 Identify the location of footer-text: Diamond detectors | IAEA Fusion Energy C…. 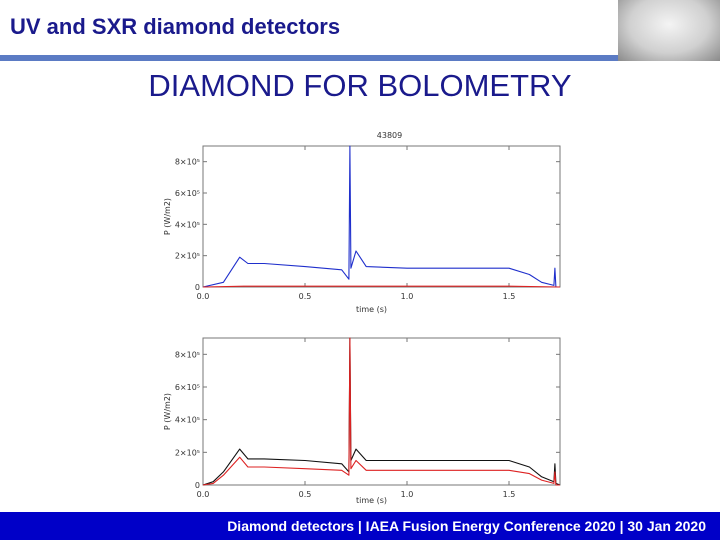
(466, 526).